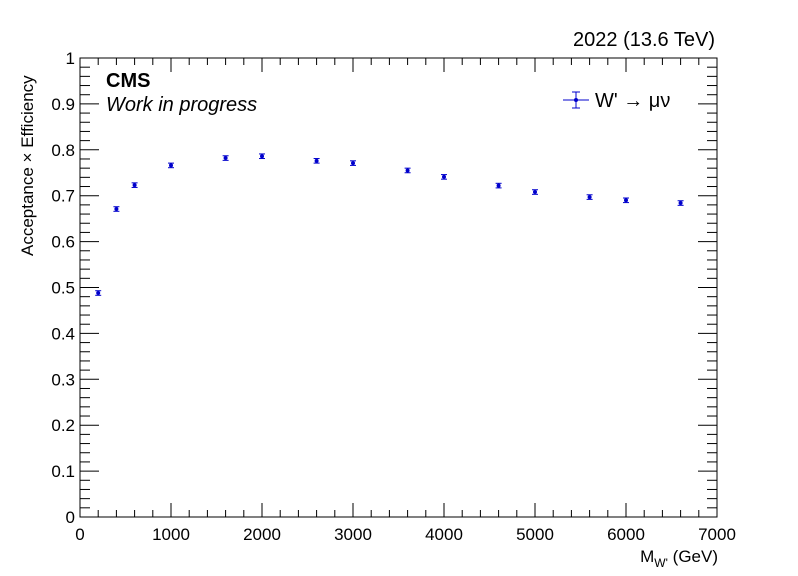 This screenshot has height=576, width=798. What do you see at coordinates (63, 150) in the screenshot?
I see `y-tick-label: 0.8` at bounding box center [63, 150].